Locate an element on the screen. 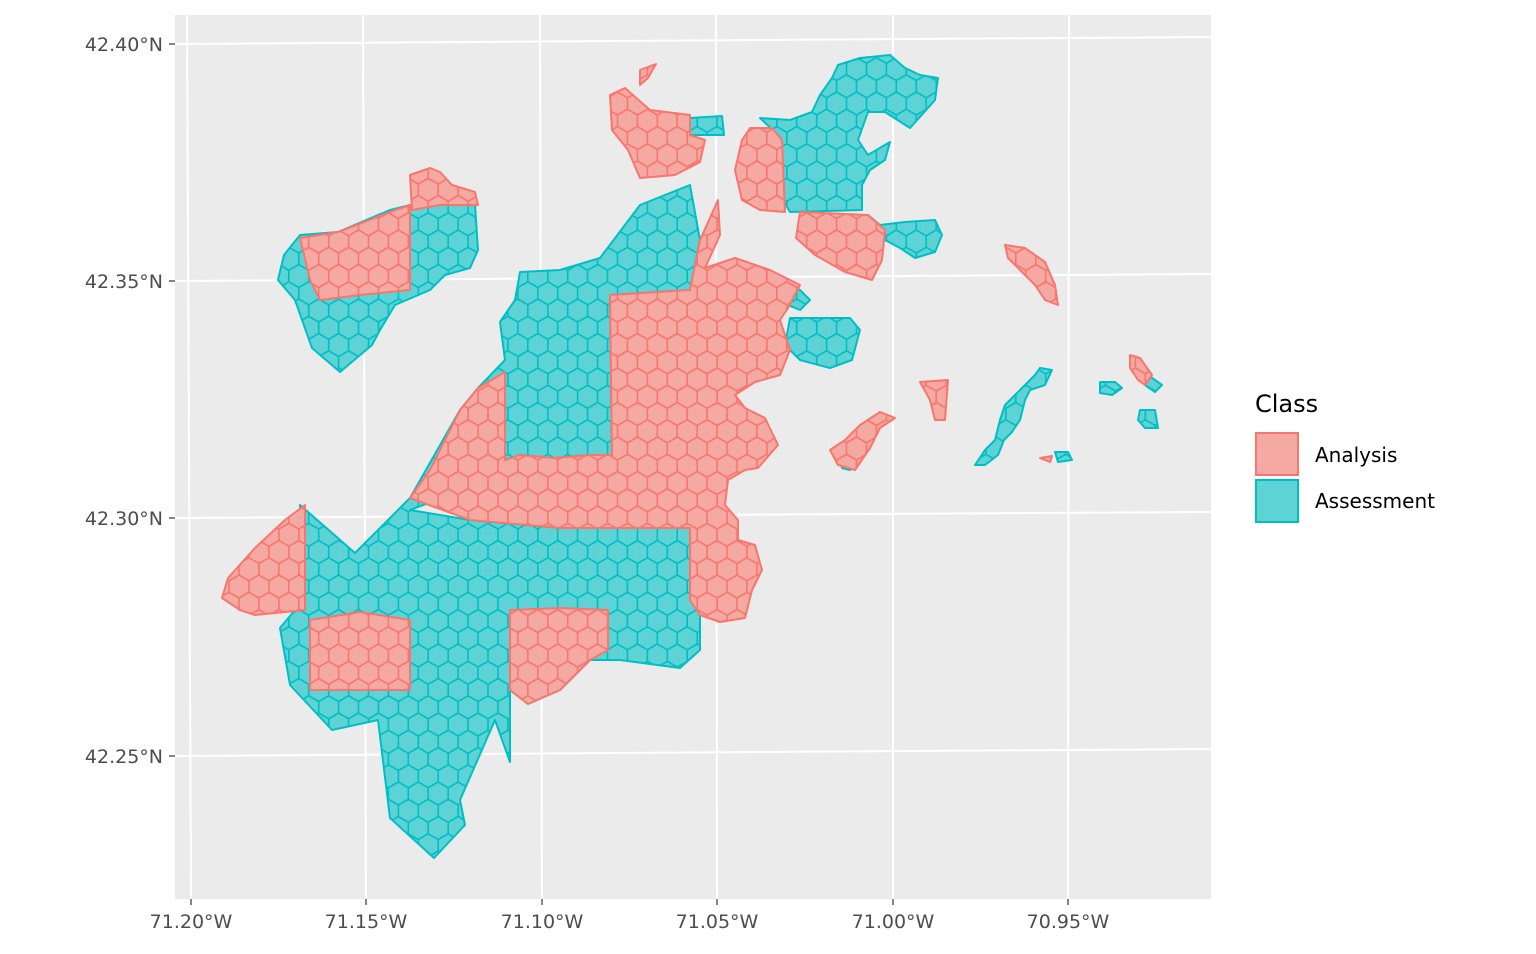 The height and width of the screenshot is (954, 1536). y-tick-label: 42.40°N is located at coordinates (124, 45).